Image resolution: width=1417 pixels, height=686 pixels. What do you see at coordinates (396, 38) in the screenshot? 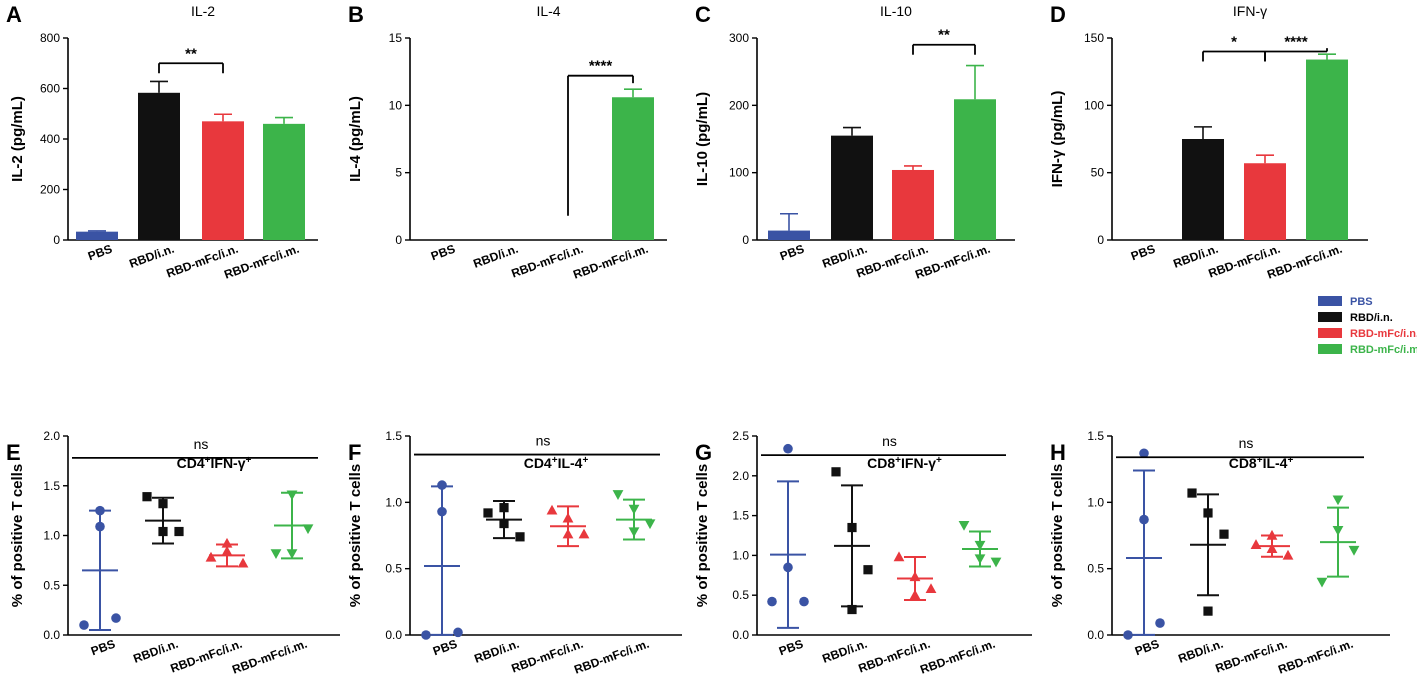
I see `y-tick-label: 15` at bounding box center [396, 38].